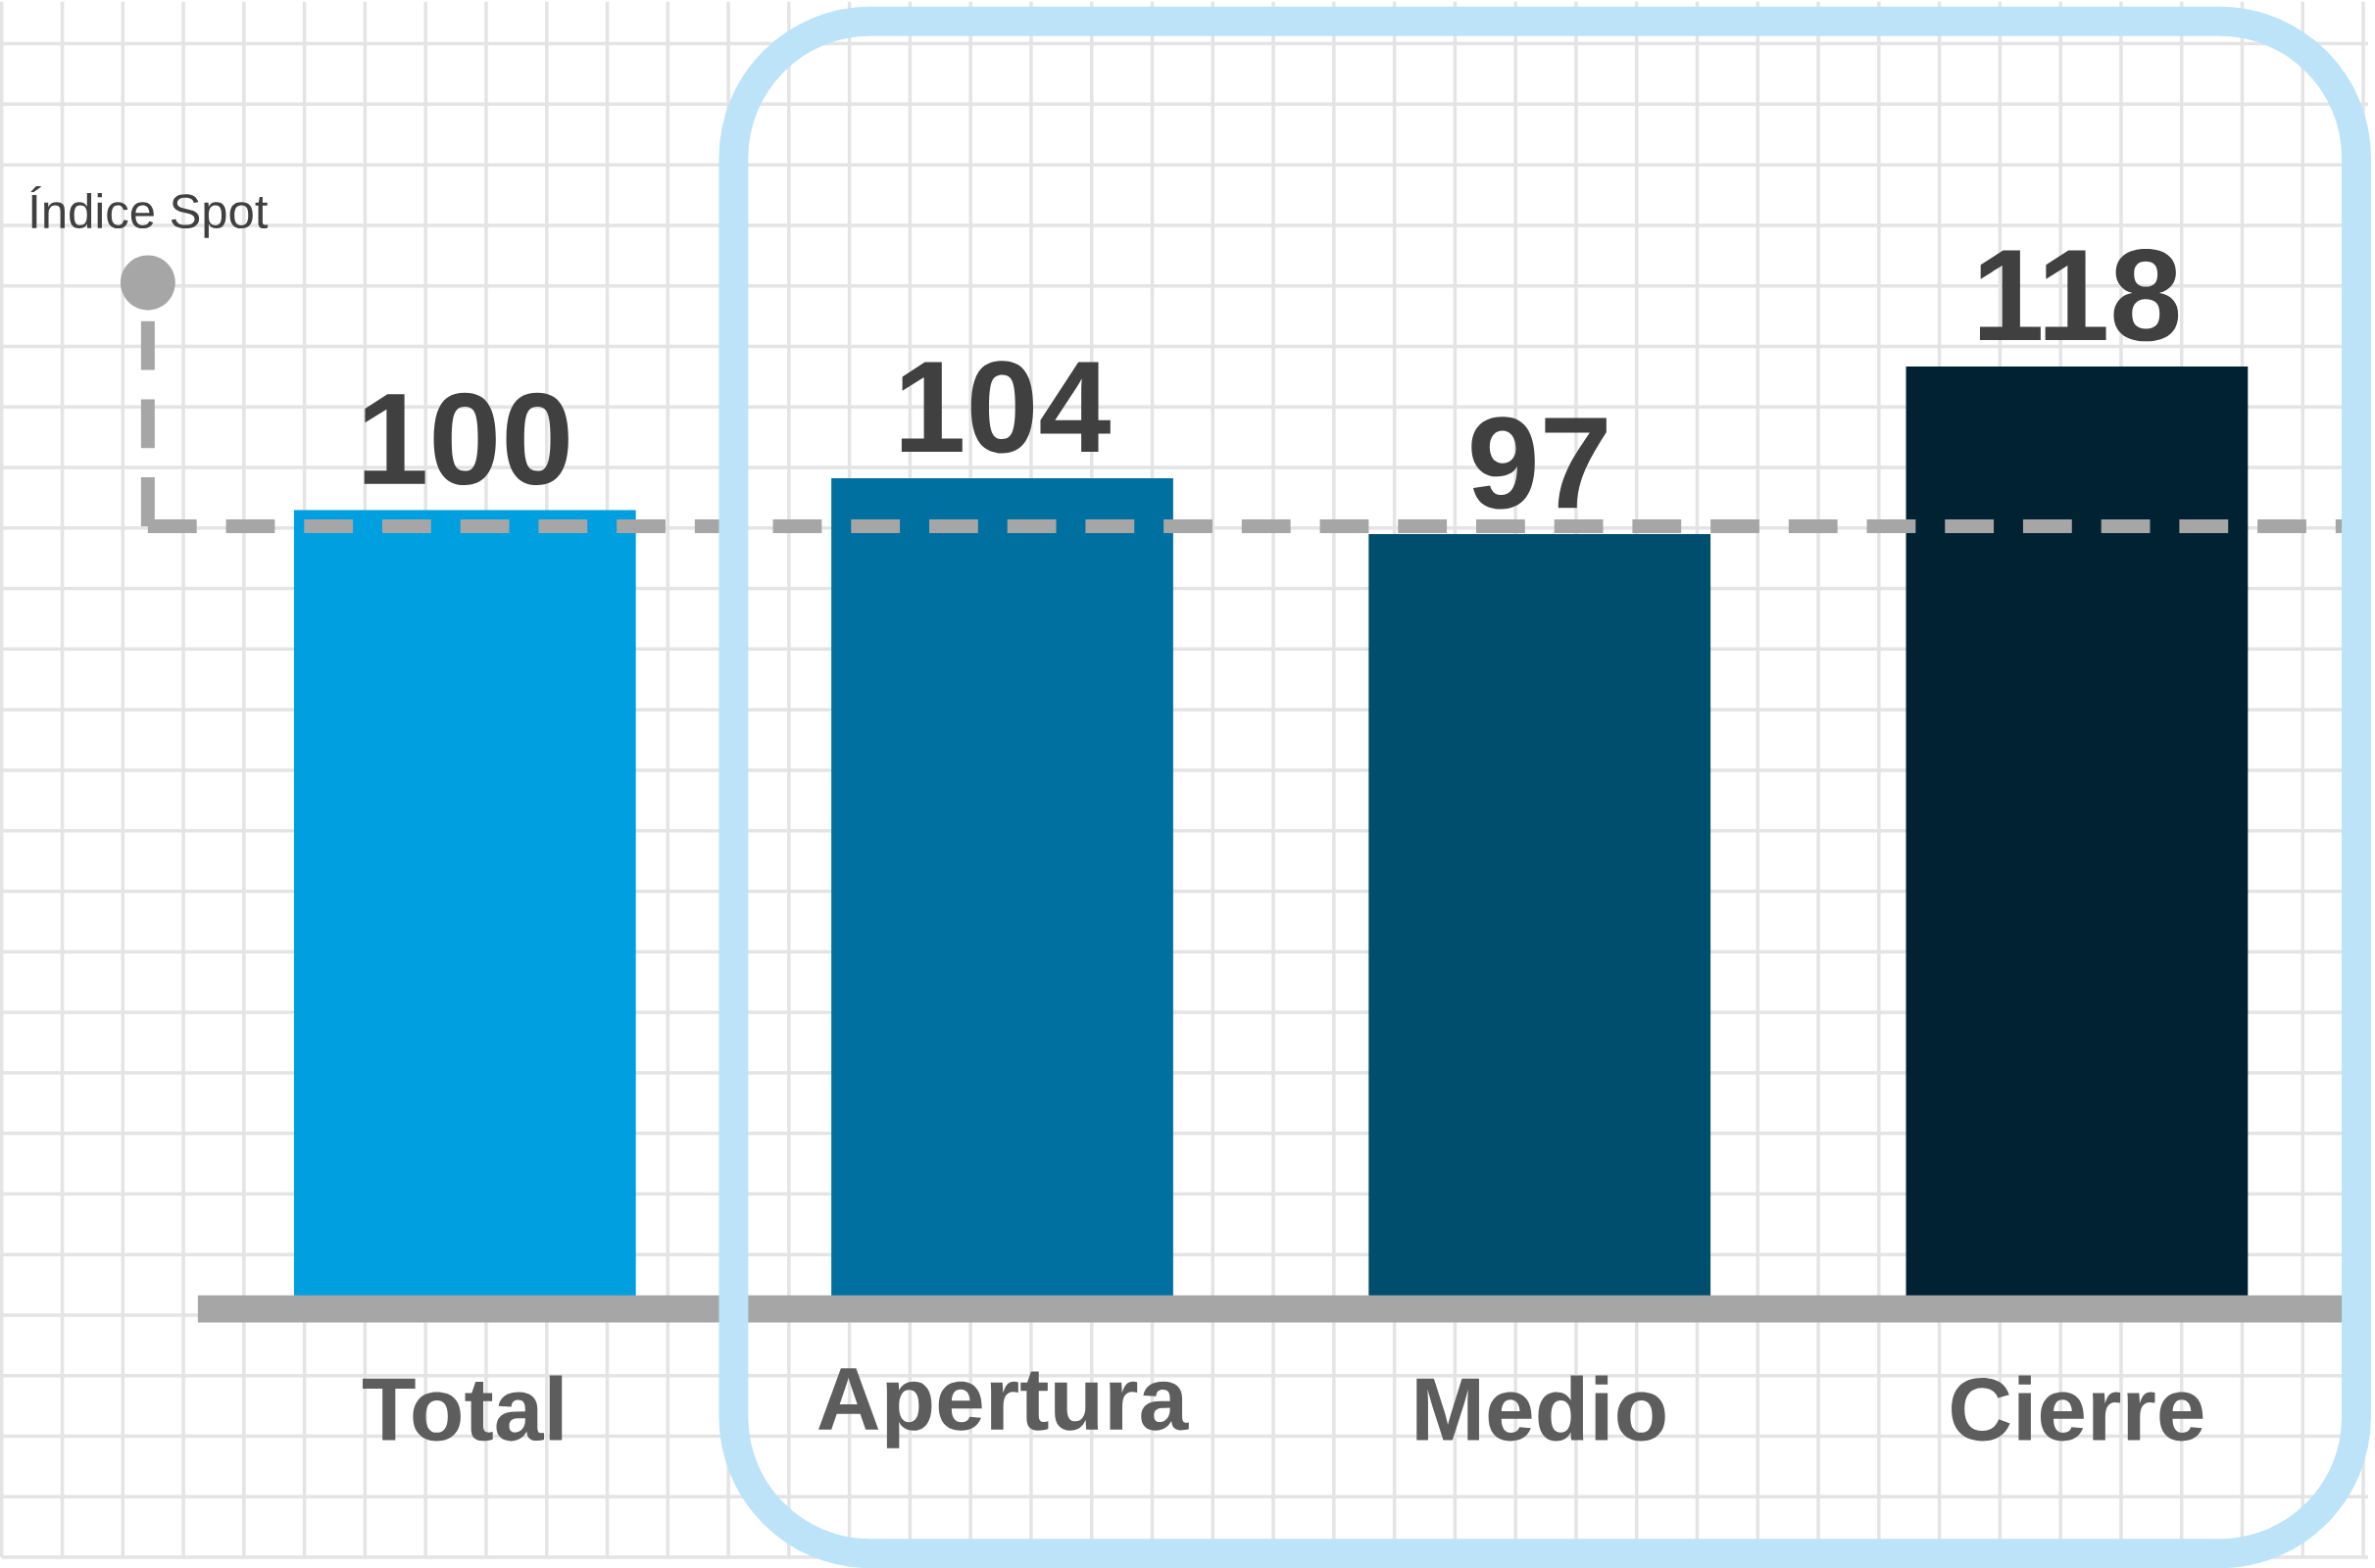  What do you see at coordinates (2077, 1408) in the screenshot?
I see `x-tick-label: Cierre` at bounding box center [2077, 1408].